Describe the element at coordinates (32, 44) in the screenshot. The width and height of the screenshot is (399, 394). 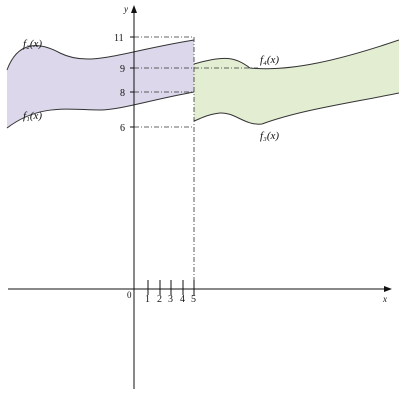
I see `label-f2: f₂(x)` at that location.